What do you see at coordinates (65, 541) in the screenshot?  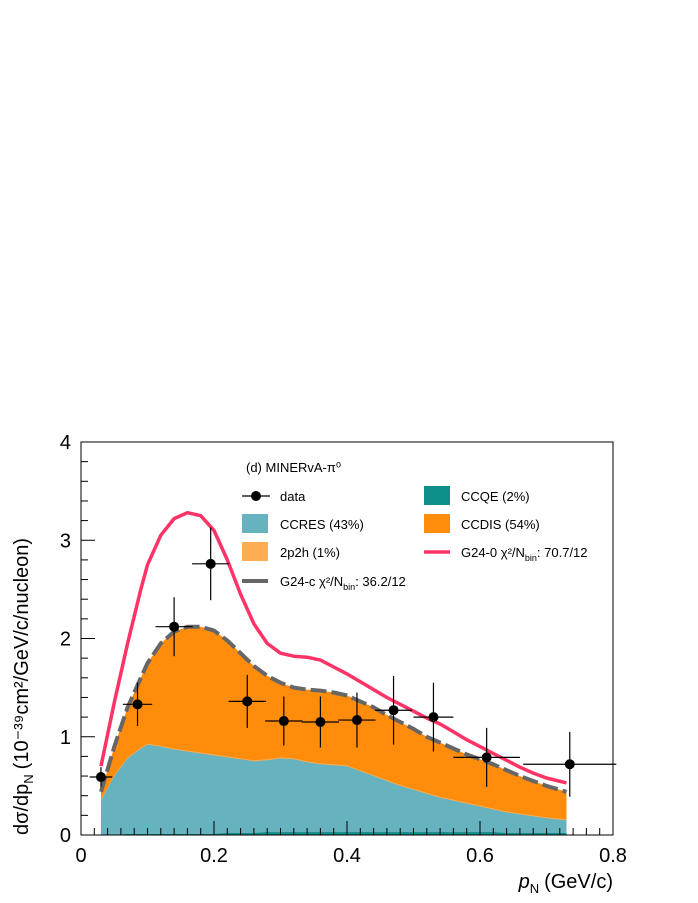 I see `y-tick-label: 3` at bounding box center [65, 541].